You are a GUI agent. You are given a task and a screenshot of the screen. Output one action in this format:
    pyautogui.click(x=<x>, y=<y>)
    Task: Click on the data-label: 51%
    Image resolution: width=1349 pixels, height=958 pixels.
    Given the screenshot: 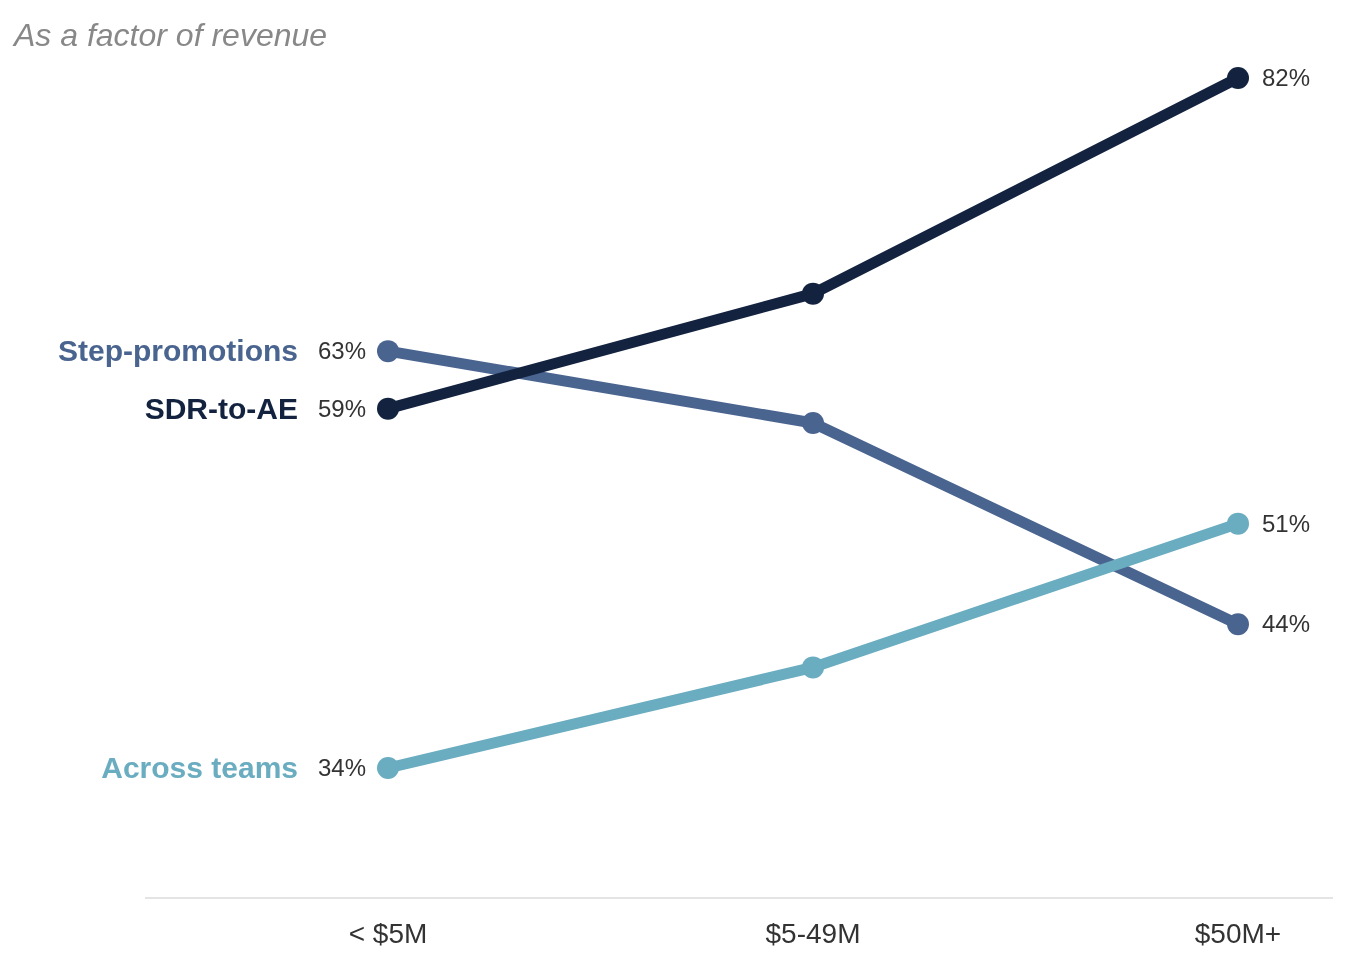 What is the action you would take?
    pyautogui.click(x=1286, y=523)
    